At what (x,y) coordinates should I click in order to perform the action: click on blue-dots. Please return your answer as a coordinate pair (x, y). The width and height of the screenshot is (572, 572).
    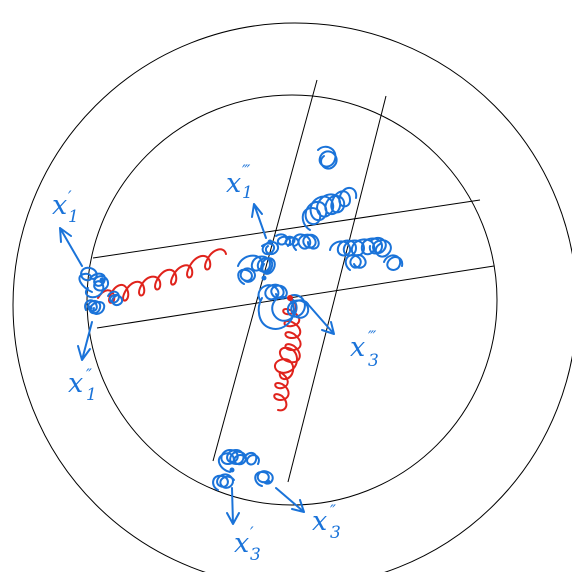
    Looking at the image, I should click on (180, 362).